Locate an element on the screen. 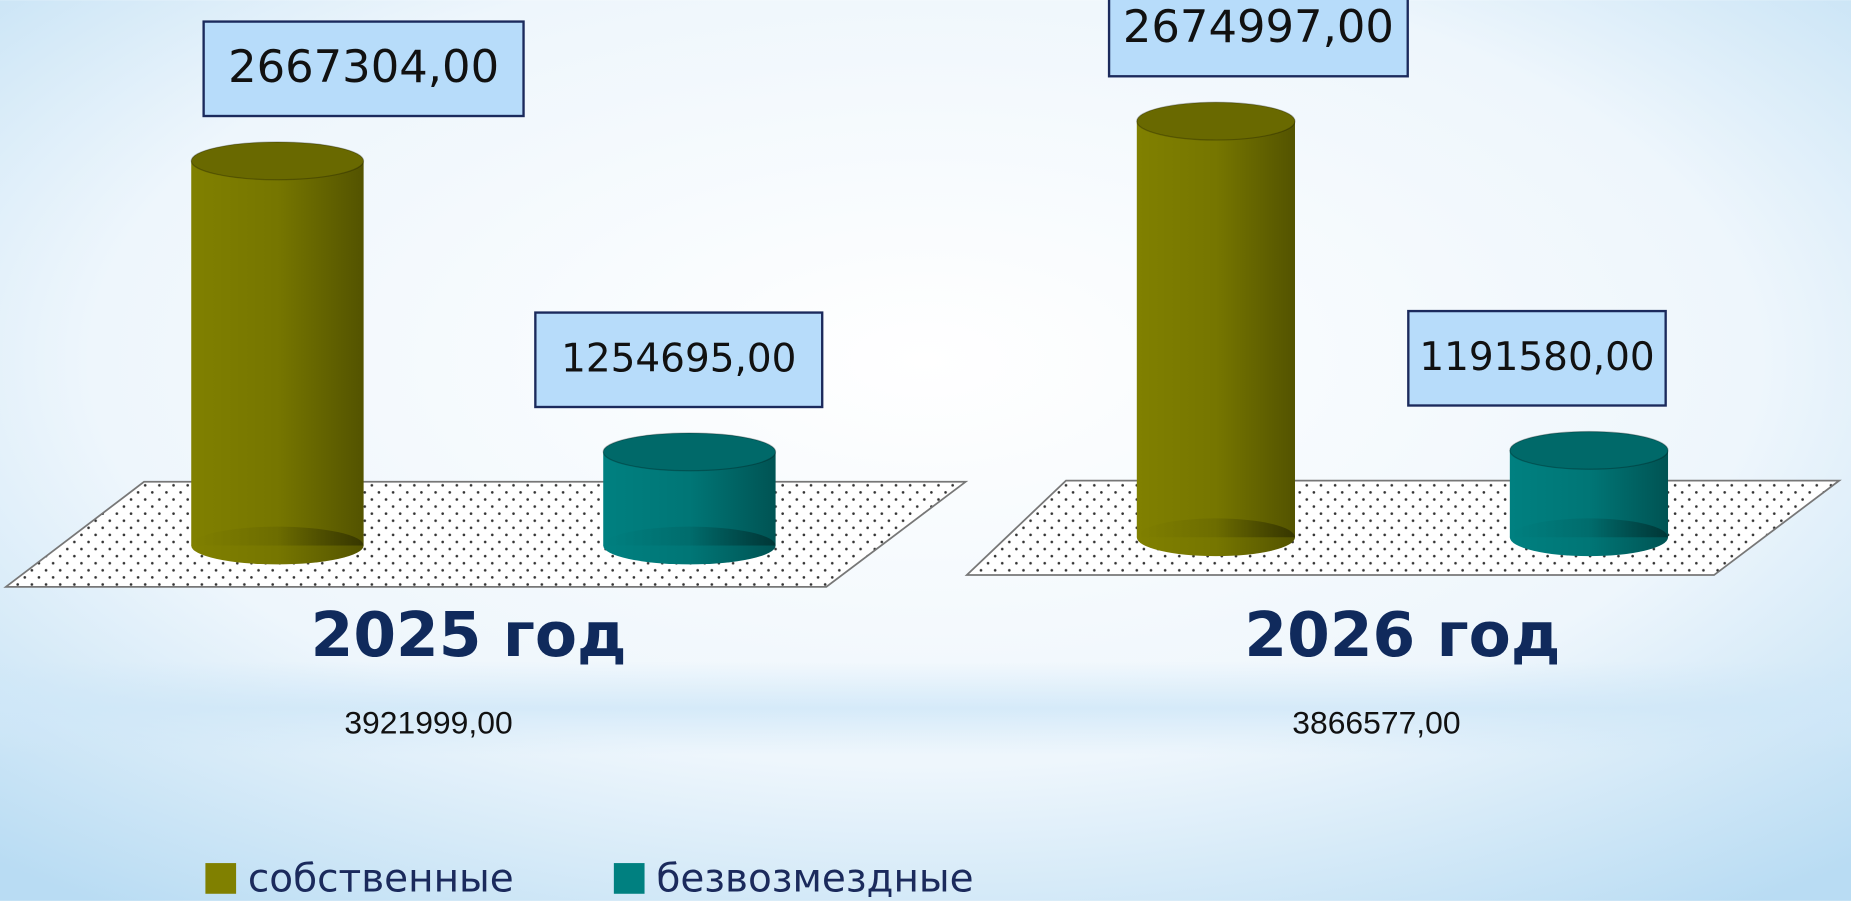 This screenshot has height=901, width=1851. value-label: 2674997,00 is located at coordinates (1258, 26).